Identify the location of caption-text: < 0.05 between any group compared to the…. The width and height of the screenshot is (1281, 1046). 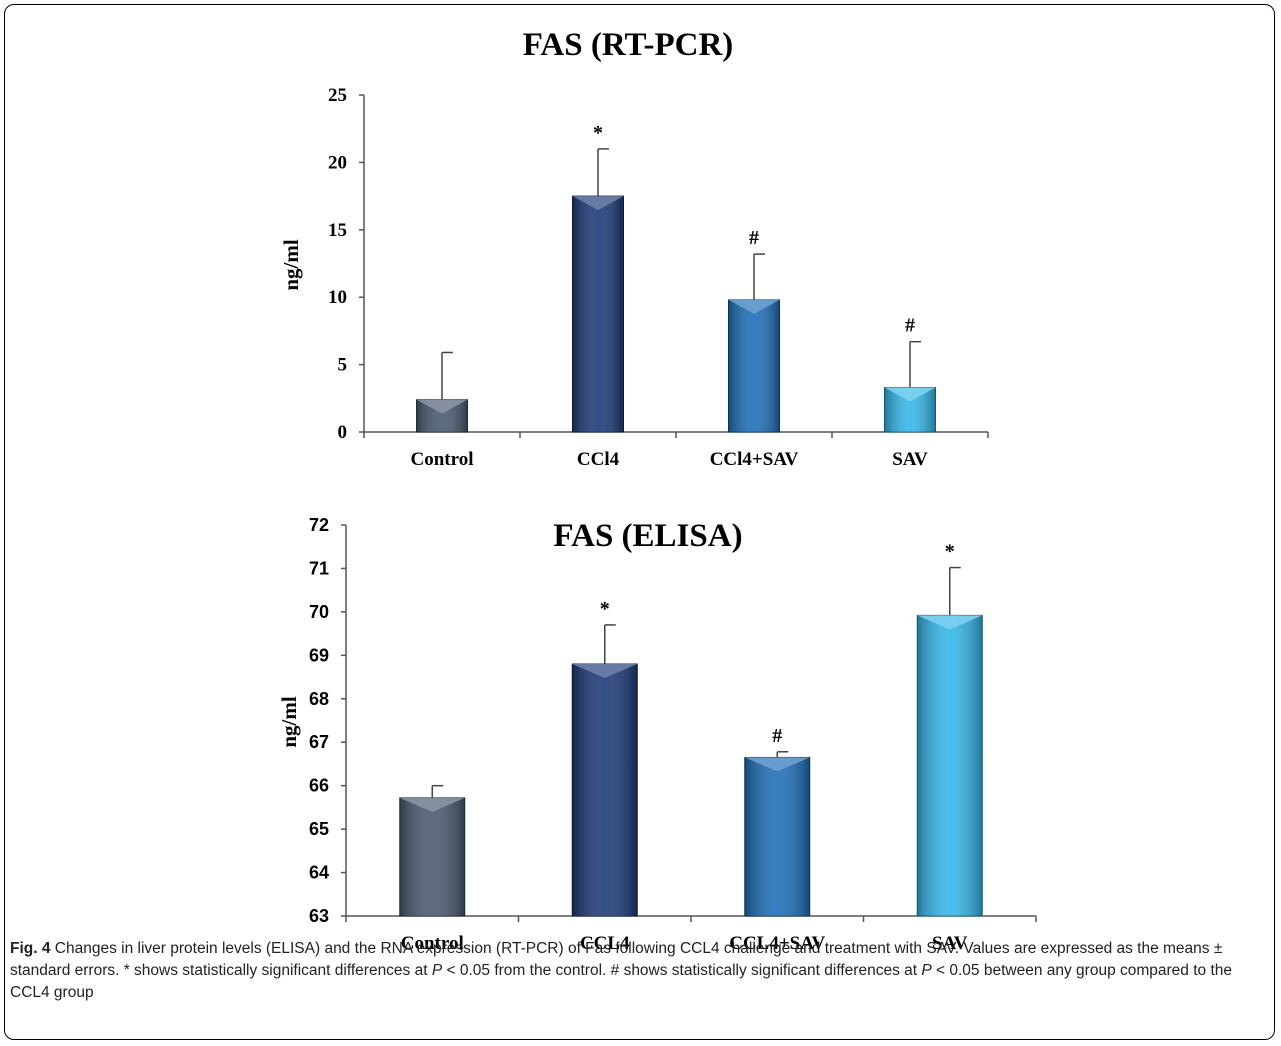
(621, 981).